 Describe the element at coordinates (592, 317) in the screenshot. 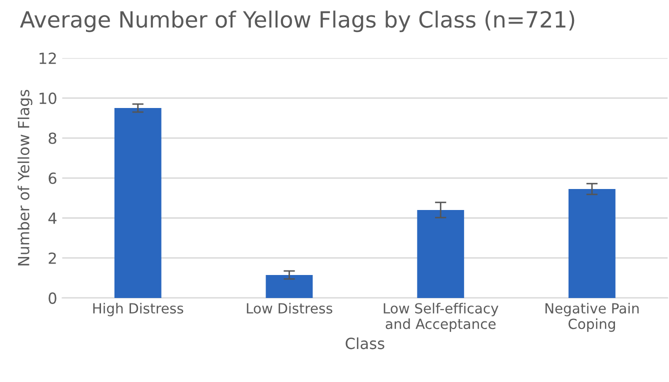

I see `x-tick-label: Negative Pain Coping` at that location.